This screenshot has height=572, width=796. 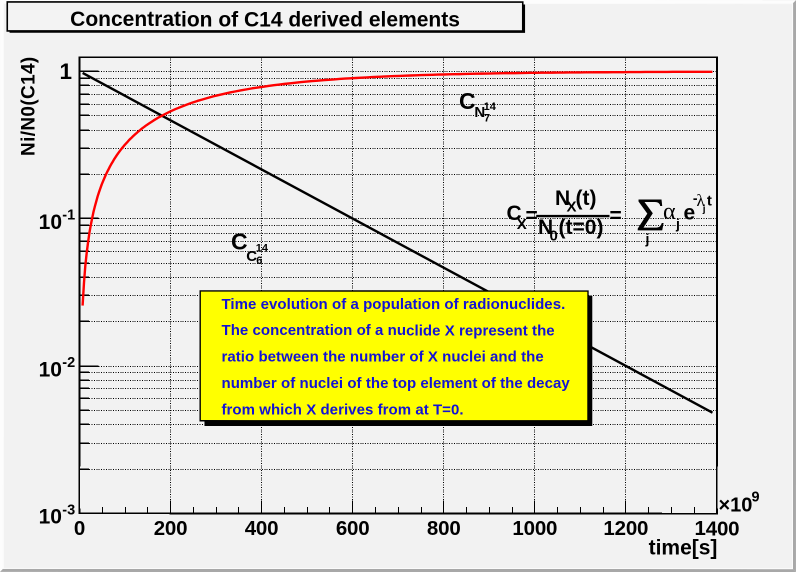 What do you see at coordinates (68, 363) in the screenshot?
I see `svg-text: -2` at bounding box center [68, 363].